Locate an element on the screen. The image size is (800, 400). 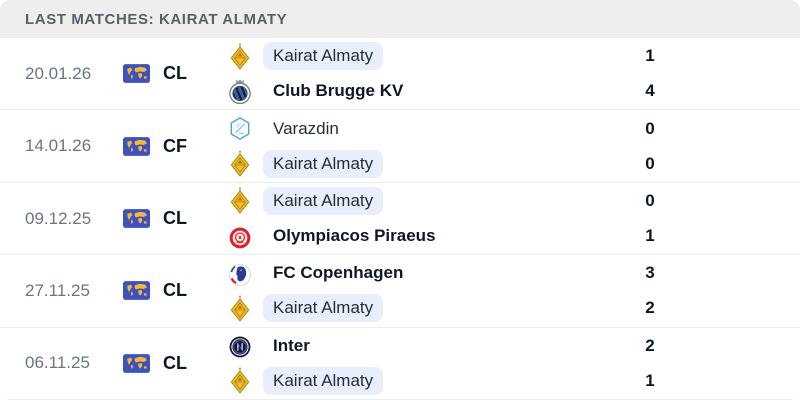
competition: CF is located at coordinates (175, 146).